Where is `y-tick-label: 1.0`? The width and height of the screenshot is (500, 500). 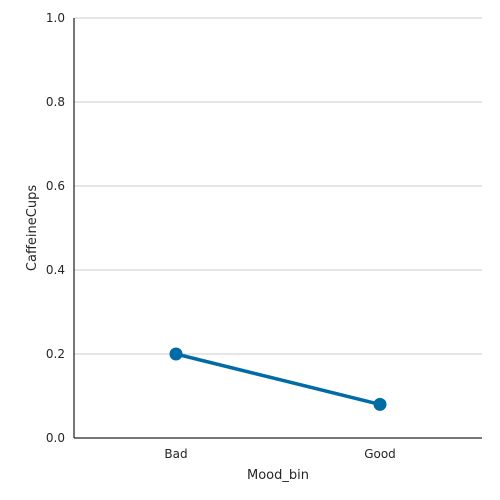 y-tick-label: 1.0 is located at coordinates (55, 18).